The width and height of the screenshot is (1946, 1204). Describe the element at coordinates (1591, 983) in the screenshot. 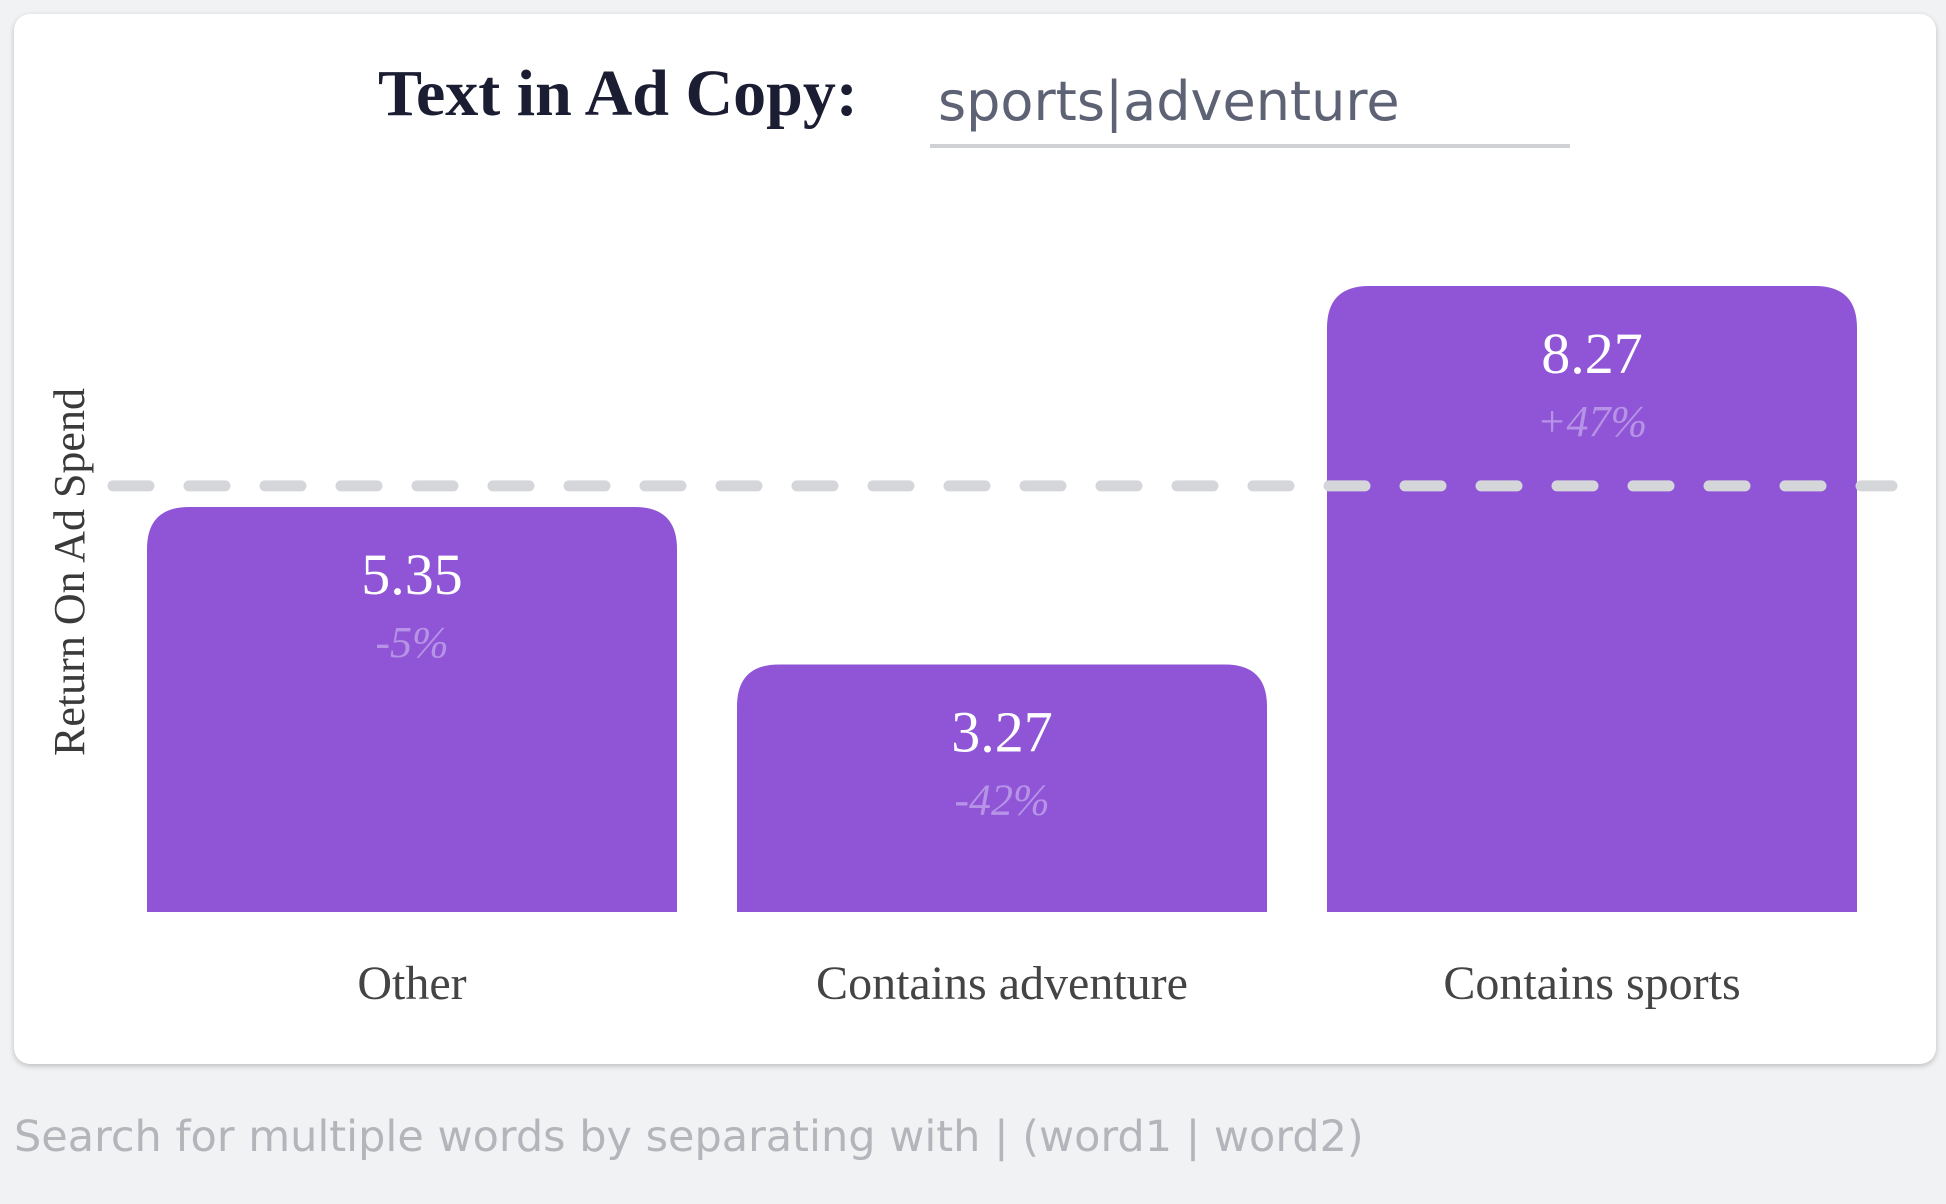

I see `category-label: Contains sports` at that location.